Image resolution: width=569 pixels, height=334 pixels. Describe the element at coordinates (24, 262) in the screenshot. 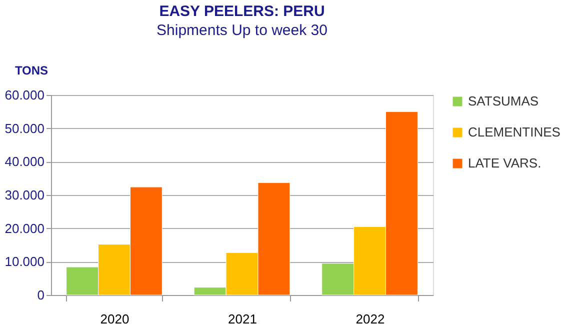

I see `y-tick-label: 10.000` at that location.